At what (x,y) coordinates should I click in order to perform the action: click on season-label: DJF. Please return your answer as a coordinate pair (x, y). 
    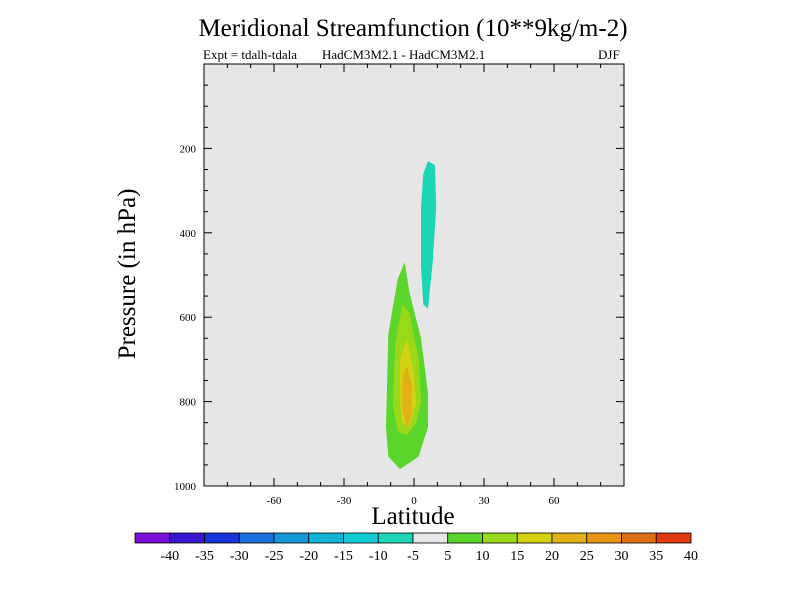
    Looking at the image, I should click on (609, 54).